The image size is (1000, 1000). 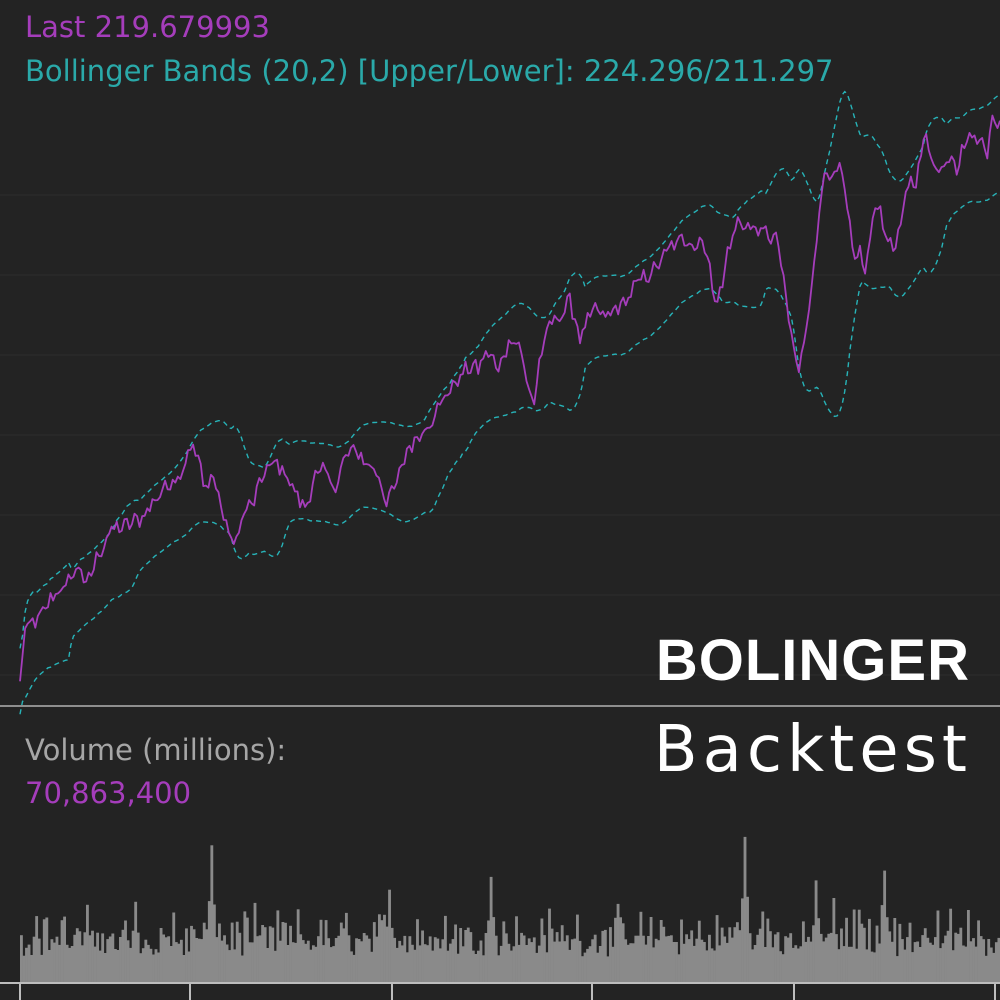 I want to click on overlay-title: BOLINGER, so click(x=812, y=660).